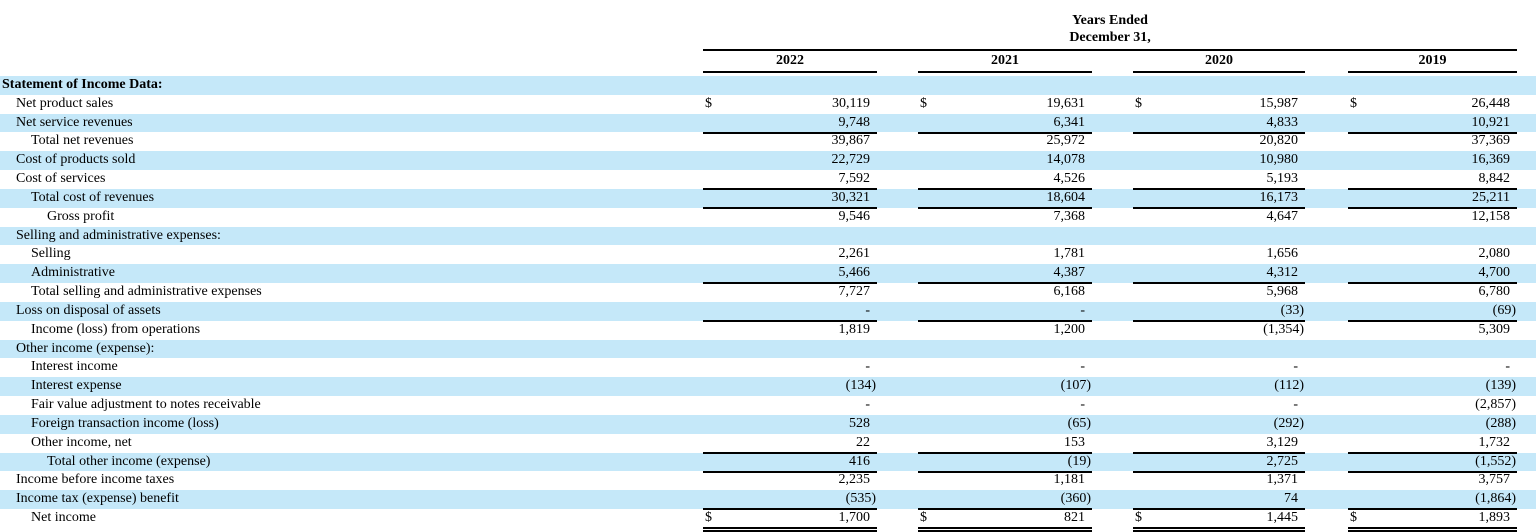 The width and height of the screenshot is (1536, 532). I want to click on cell-value: 4,647, so click(1282, 216).